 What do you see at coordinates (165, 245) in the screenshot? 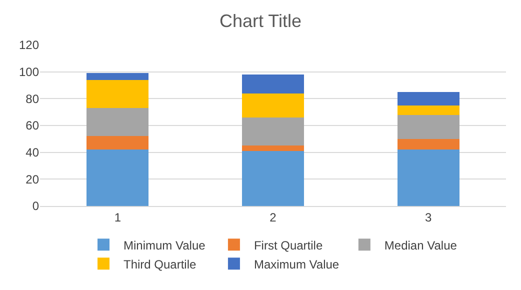
I see `legend-label: Minimum Value` at bounding box center [165, 245].